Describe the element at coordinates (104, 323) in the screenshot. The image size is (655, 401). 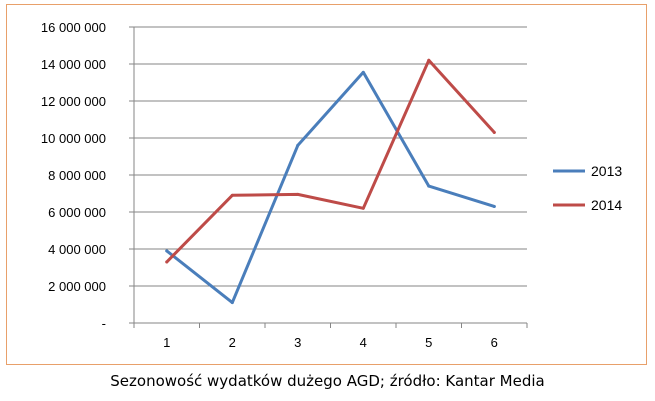
I see `y-tick-label: -` at that location.